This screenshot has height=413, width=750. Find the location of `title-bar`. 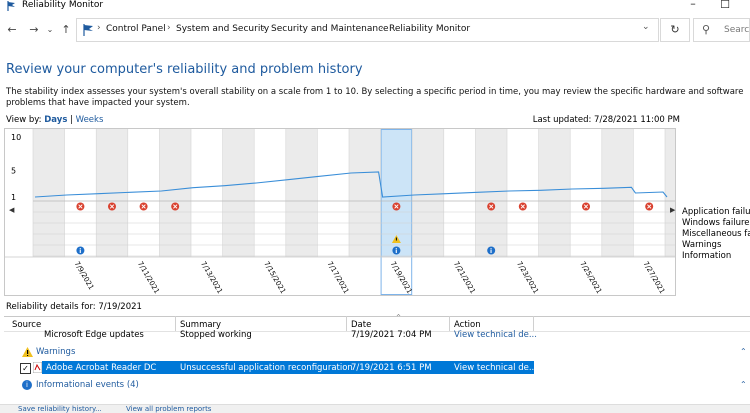

title-bar is located at coordinates (375, 7).